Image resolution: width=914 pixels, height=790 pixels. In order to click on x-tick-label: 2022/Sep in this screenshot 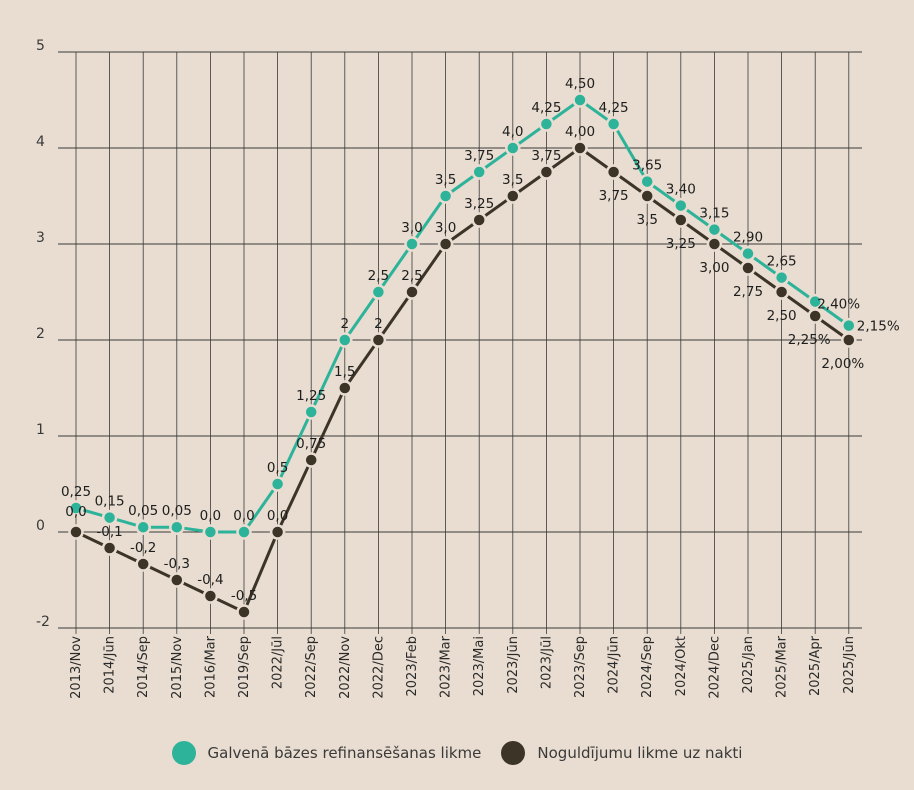, I will do `click(311, 667)`.